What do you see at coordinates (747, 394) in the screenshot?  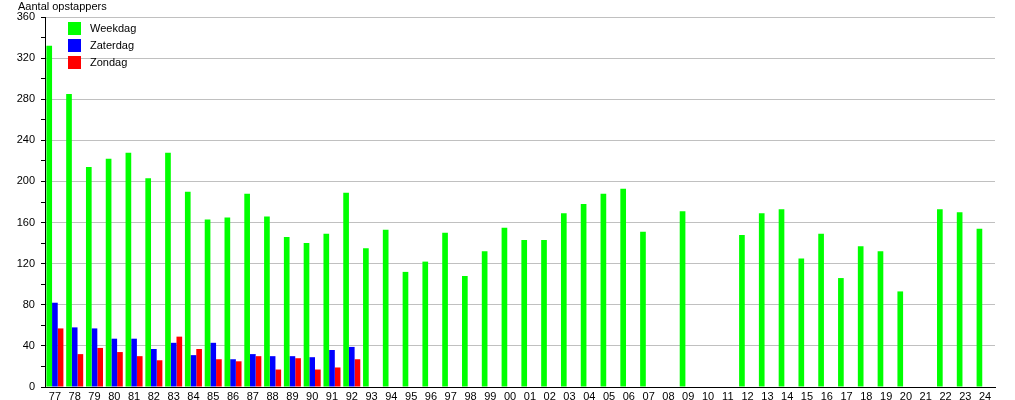 I see `x-tick-label: 12` at bounding box center [747, 394].